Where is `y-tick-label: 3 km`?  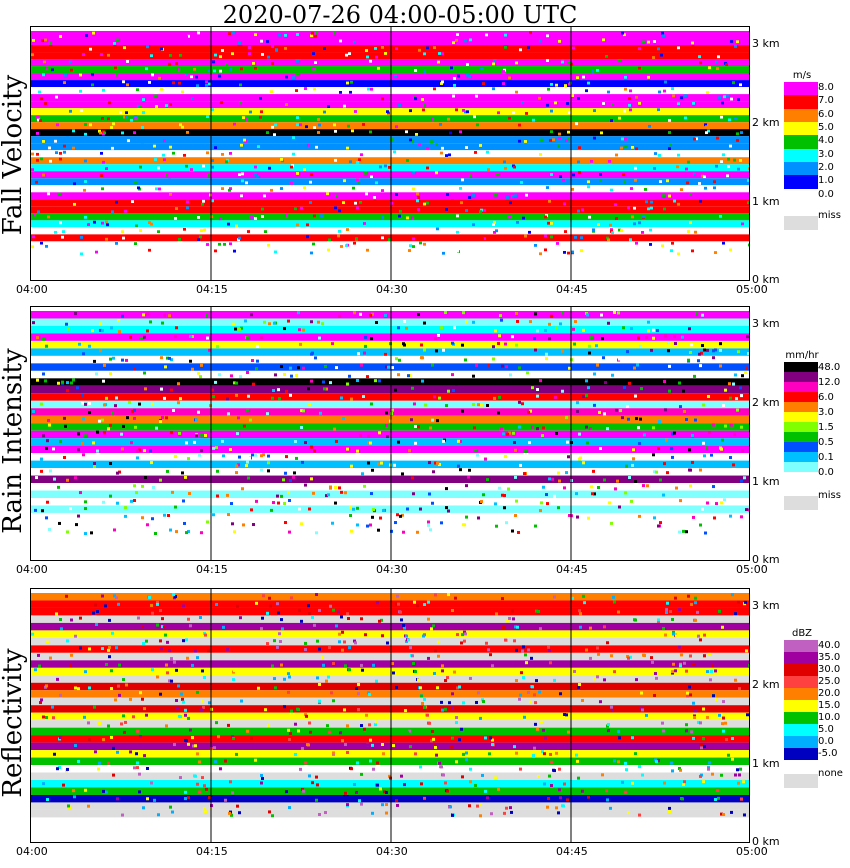 y-tick-label: 3 km is located at coordinates (766, 43).